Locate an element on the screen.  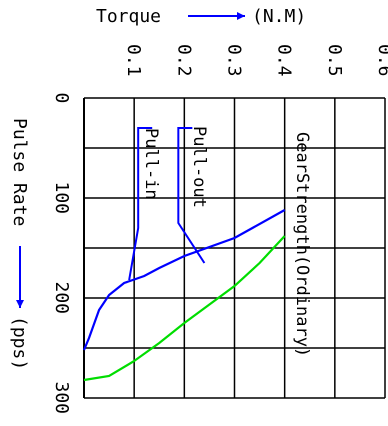
x-tick-label-1: 100 is located at coordinates (61, 198).